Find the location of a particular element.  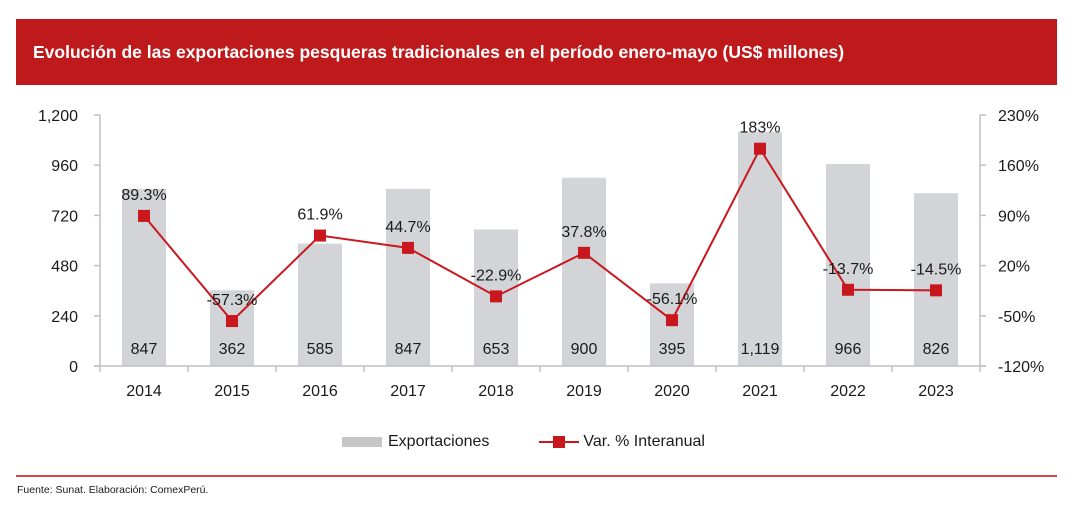

right-tick-label: 160% is located at coordinates (1018, 166).